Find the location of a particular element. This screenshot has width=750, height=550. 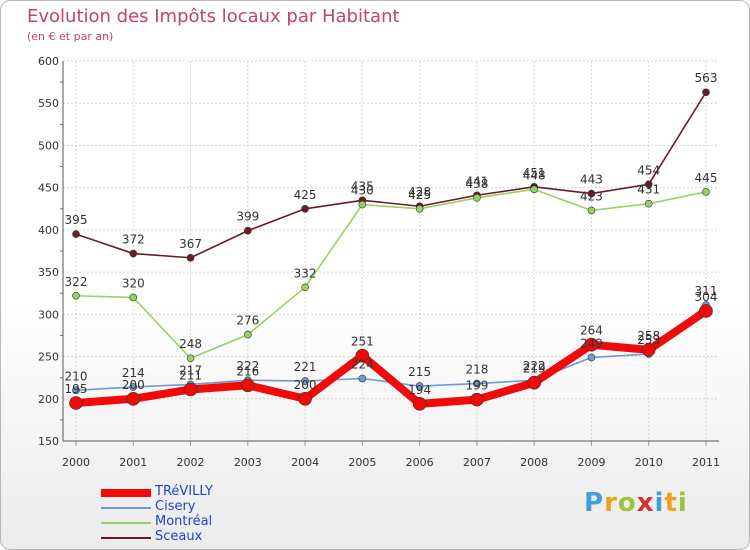

data-label-tr-villy: 194 is located at coordinates (419, 390).